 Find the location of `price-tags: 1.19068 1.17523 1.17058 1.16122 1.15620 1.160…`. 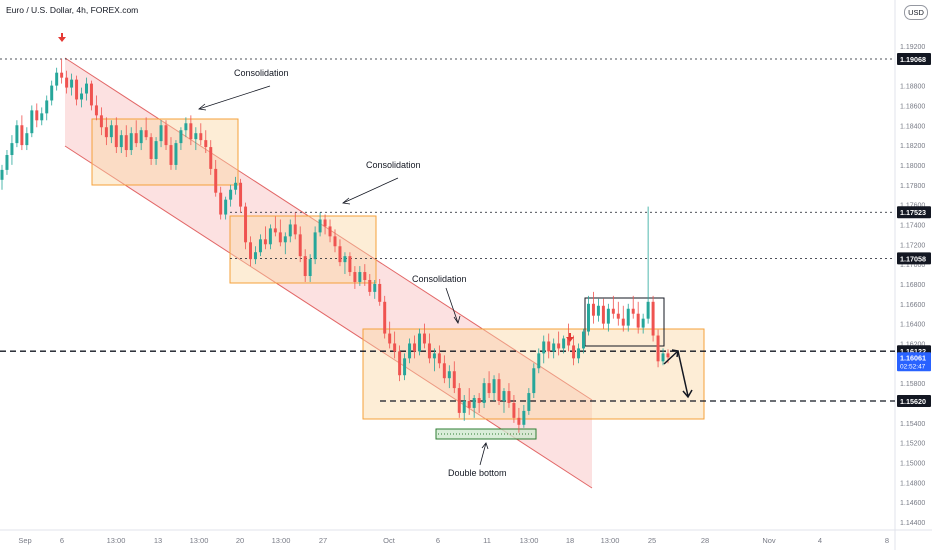

price-tags: 1.19068 1.17523 1.17058 1.16122 1.15620 1.160… is located at coordinates (914, 230).